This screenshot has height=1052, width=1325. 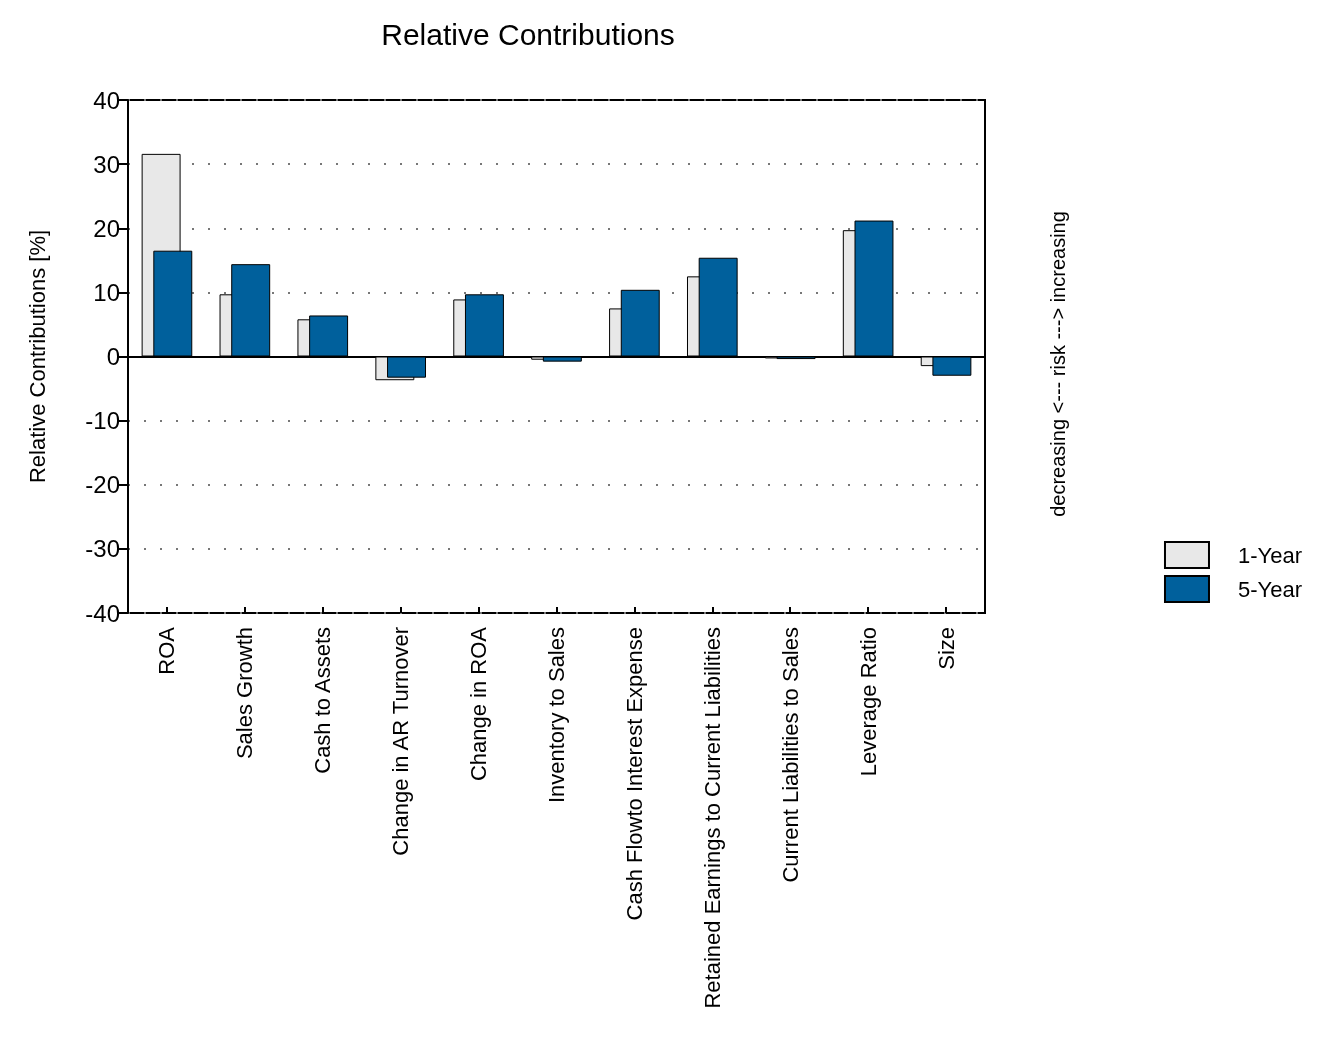 What do you see at coordinates (528, 34) in the screenshot?
I see `chart-title: Relative Contributions` at bounding box center [528, 34].